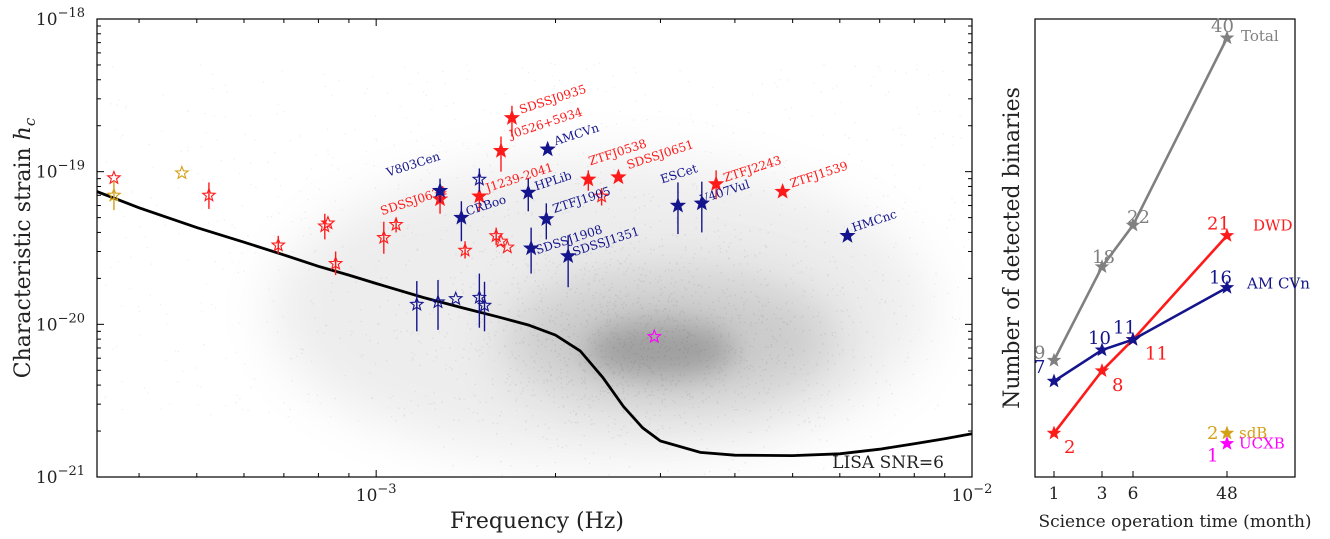  Describe the element at coordinates (376, 494) in the screenshot. I see `x-tick-label: 10⁻³` at that location.